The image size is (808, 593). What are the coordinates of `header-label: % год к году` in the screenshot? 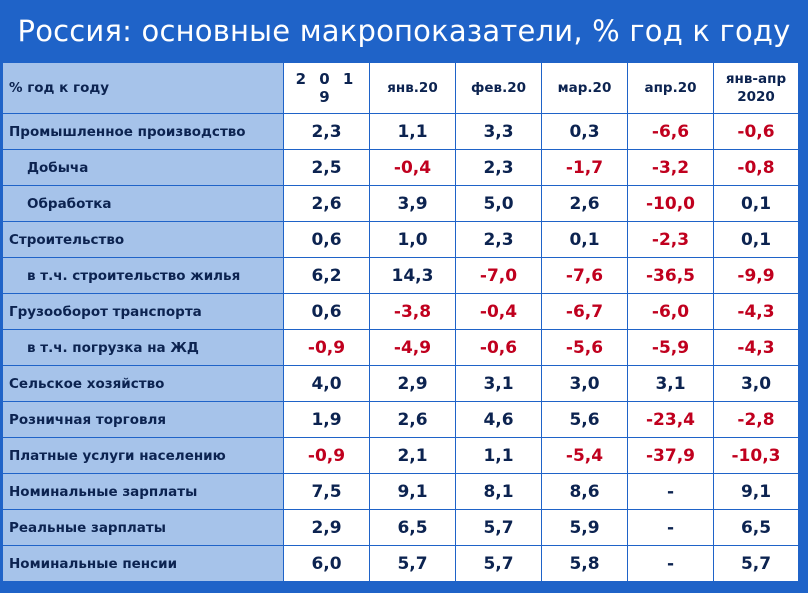 It's located at (143, 88).